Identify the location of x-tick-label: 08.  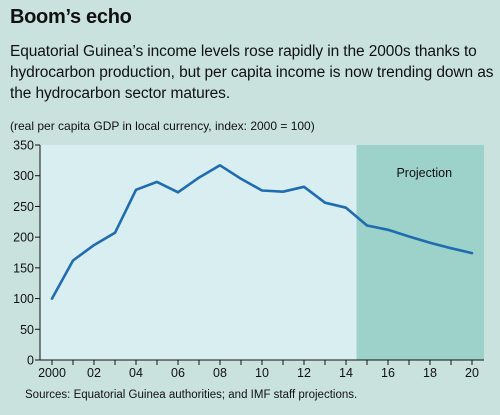
(220, 373).